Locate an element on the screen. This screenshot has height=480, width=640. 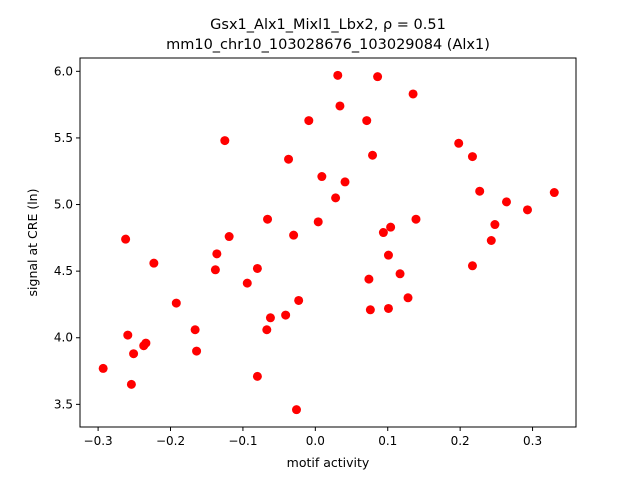
y-tick-label: 4.0 is located at coordinates (63, 338).